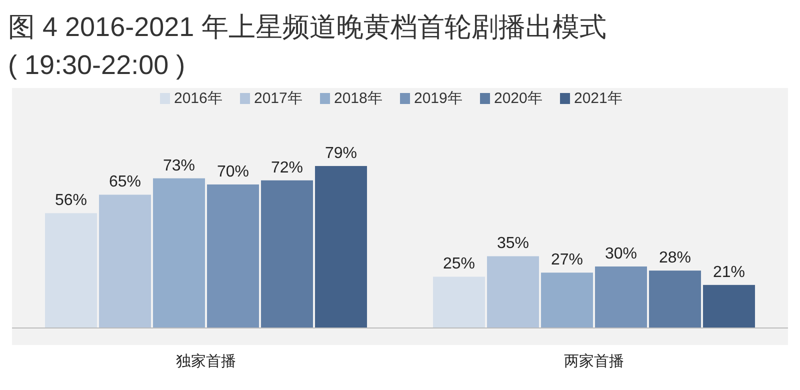  I want to click on data-label: 21%, so click(729, 272).